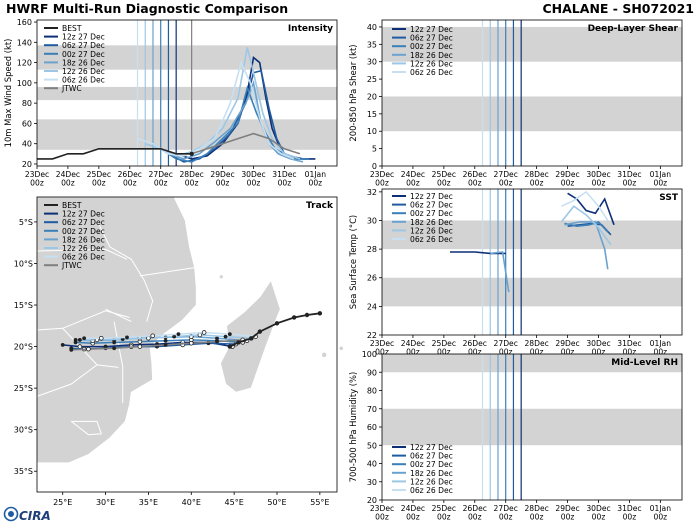 The width and height of the screenshot is (700, 525). What do you see at coordinates (431, 456) in the screenshot?
I see `rh-legend-label: 06z 27 Dec` at bounding box center [431, 456].